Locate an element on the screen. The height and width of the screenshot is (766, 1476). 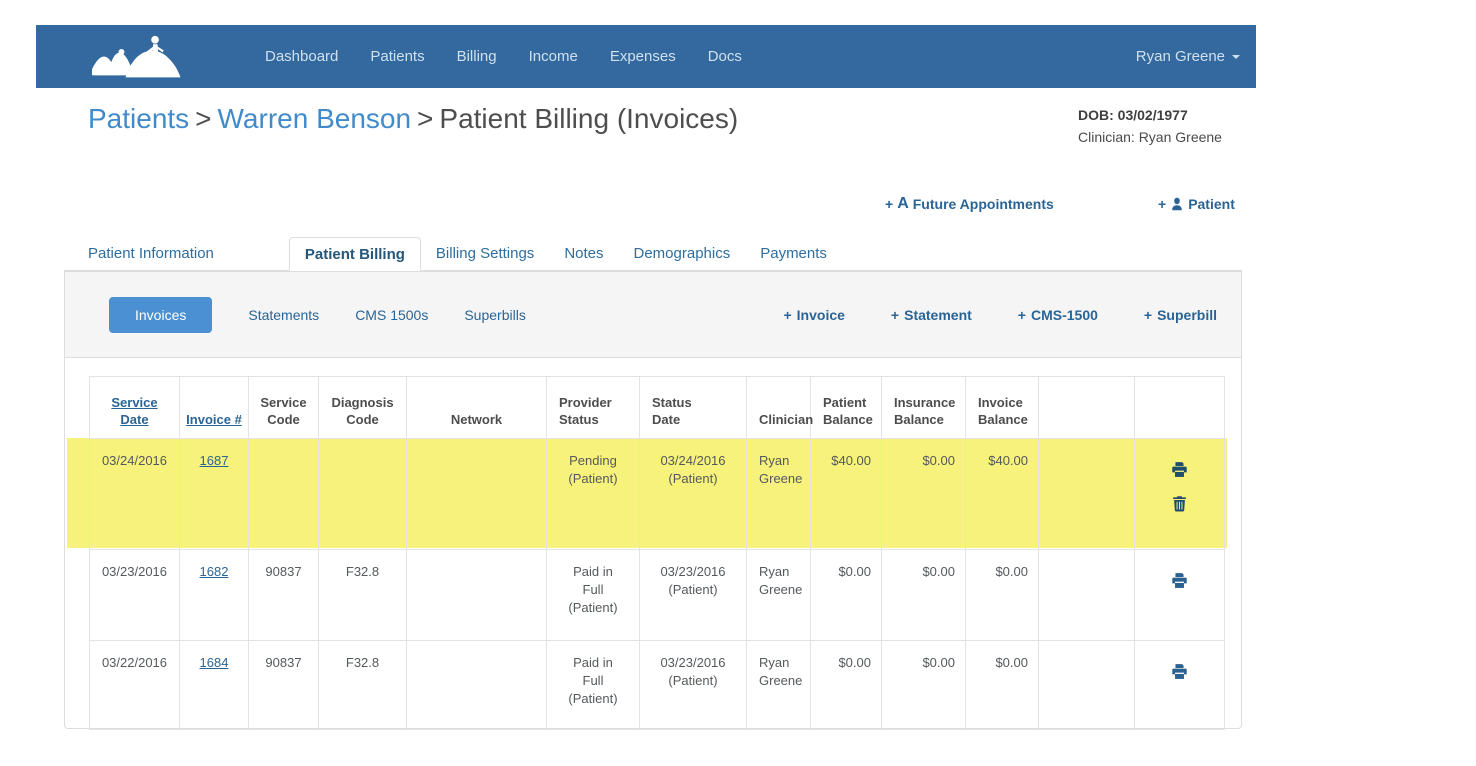
add-invoice-label: Invoice is located at coordinates (820, 314).